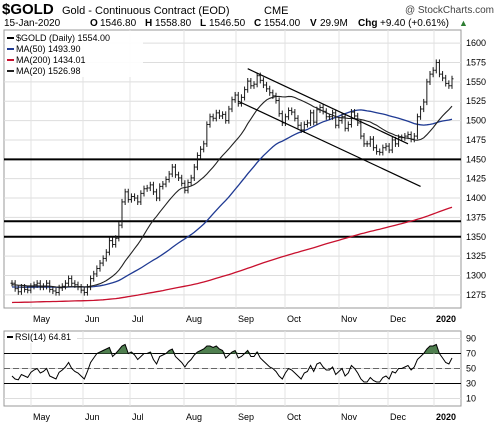 The height and width of the screenshot is (429, 496). What do you see at coordinates (282, 23) in the screenshot?
I see `close-value: 1554.00` at bounding box center [282, 23].